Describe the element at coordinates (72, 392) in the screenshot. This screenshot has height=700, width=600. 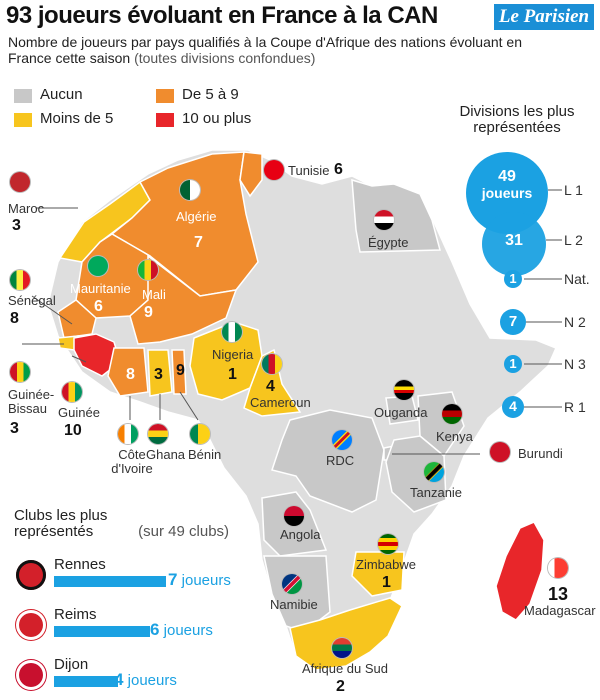
I see `flag-guinee-icon` at that location.